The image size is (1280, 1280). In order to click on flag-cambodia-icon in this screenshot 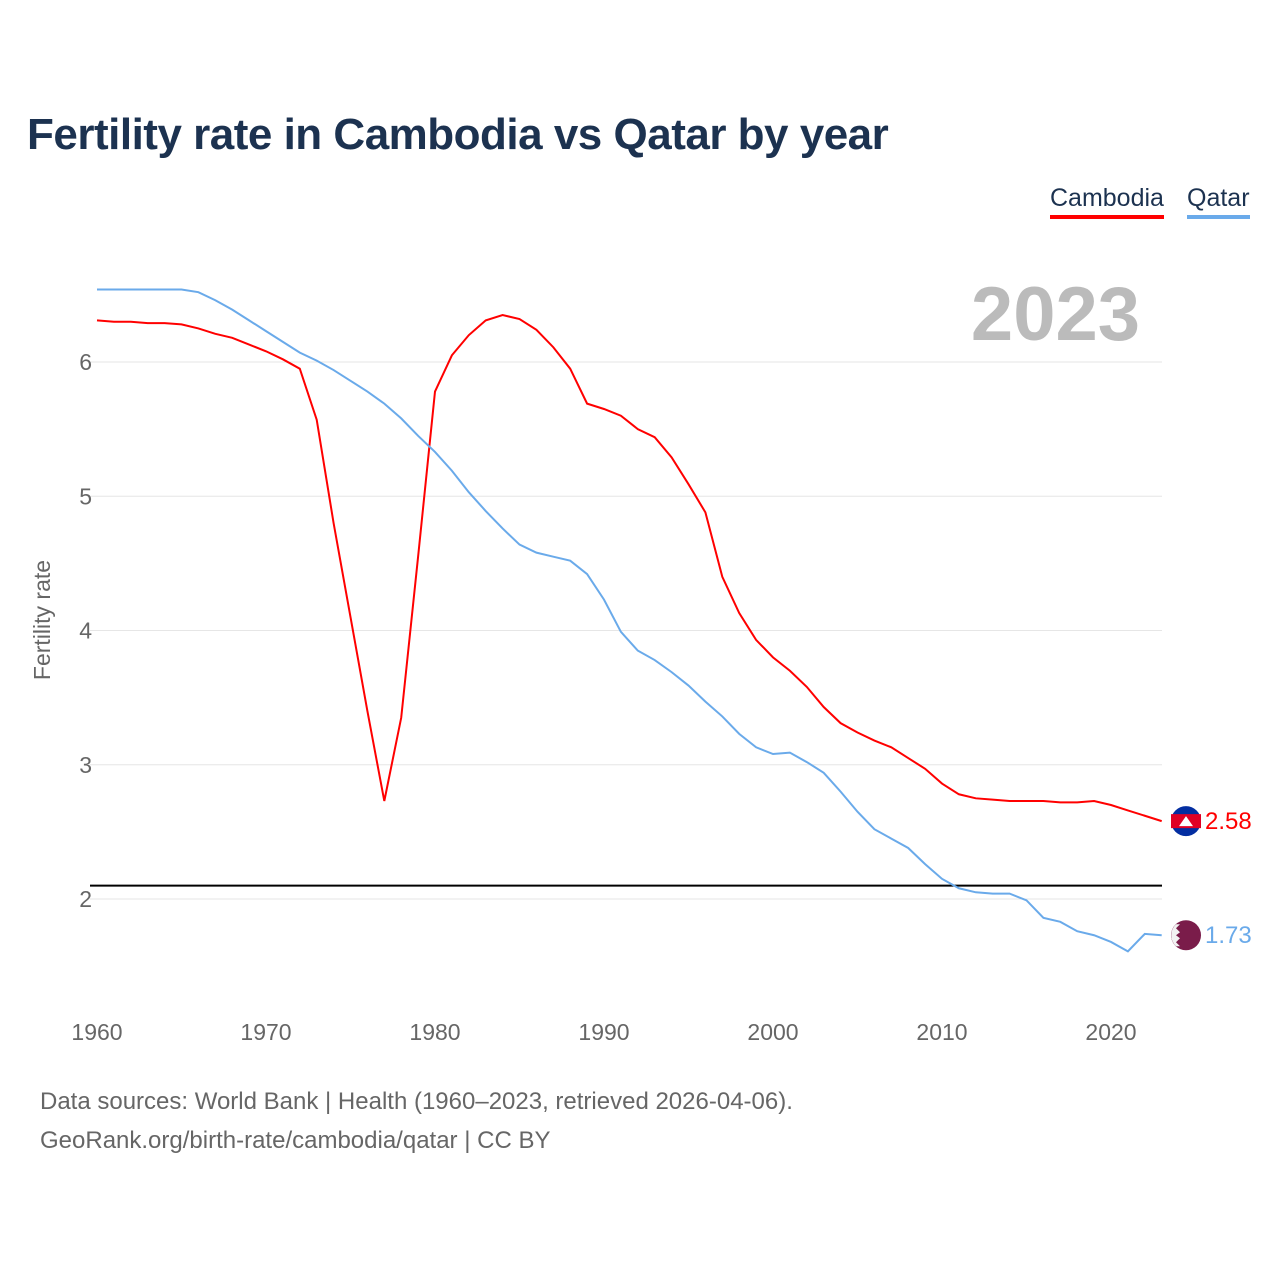, I will do `click(1186, 821)`.